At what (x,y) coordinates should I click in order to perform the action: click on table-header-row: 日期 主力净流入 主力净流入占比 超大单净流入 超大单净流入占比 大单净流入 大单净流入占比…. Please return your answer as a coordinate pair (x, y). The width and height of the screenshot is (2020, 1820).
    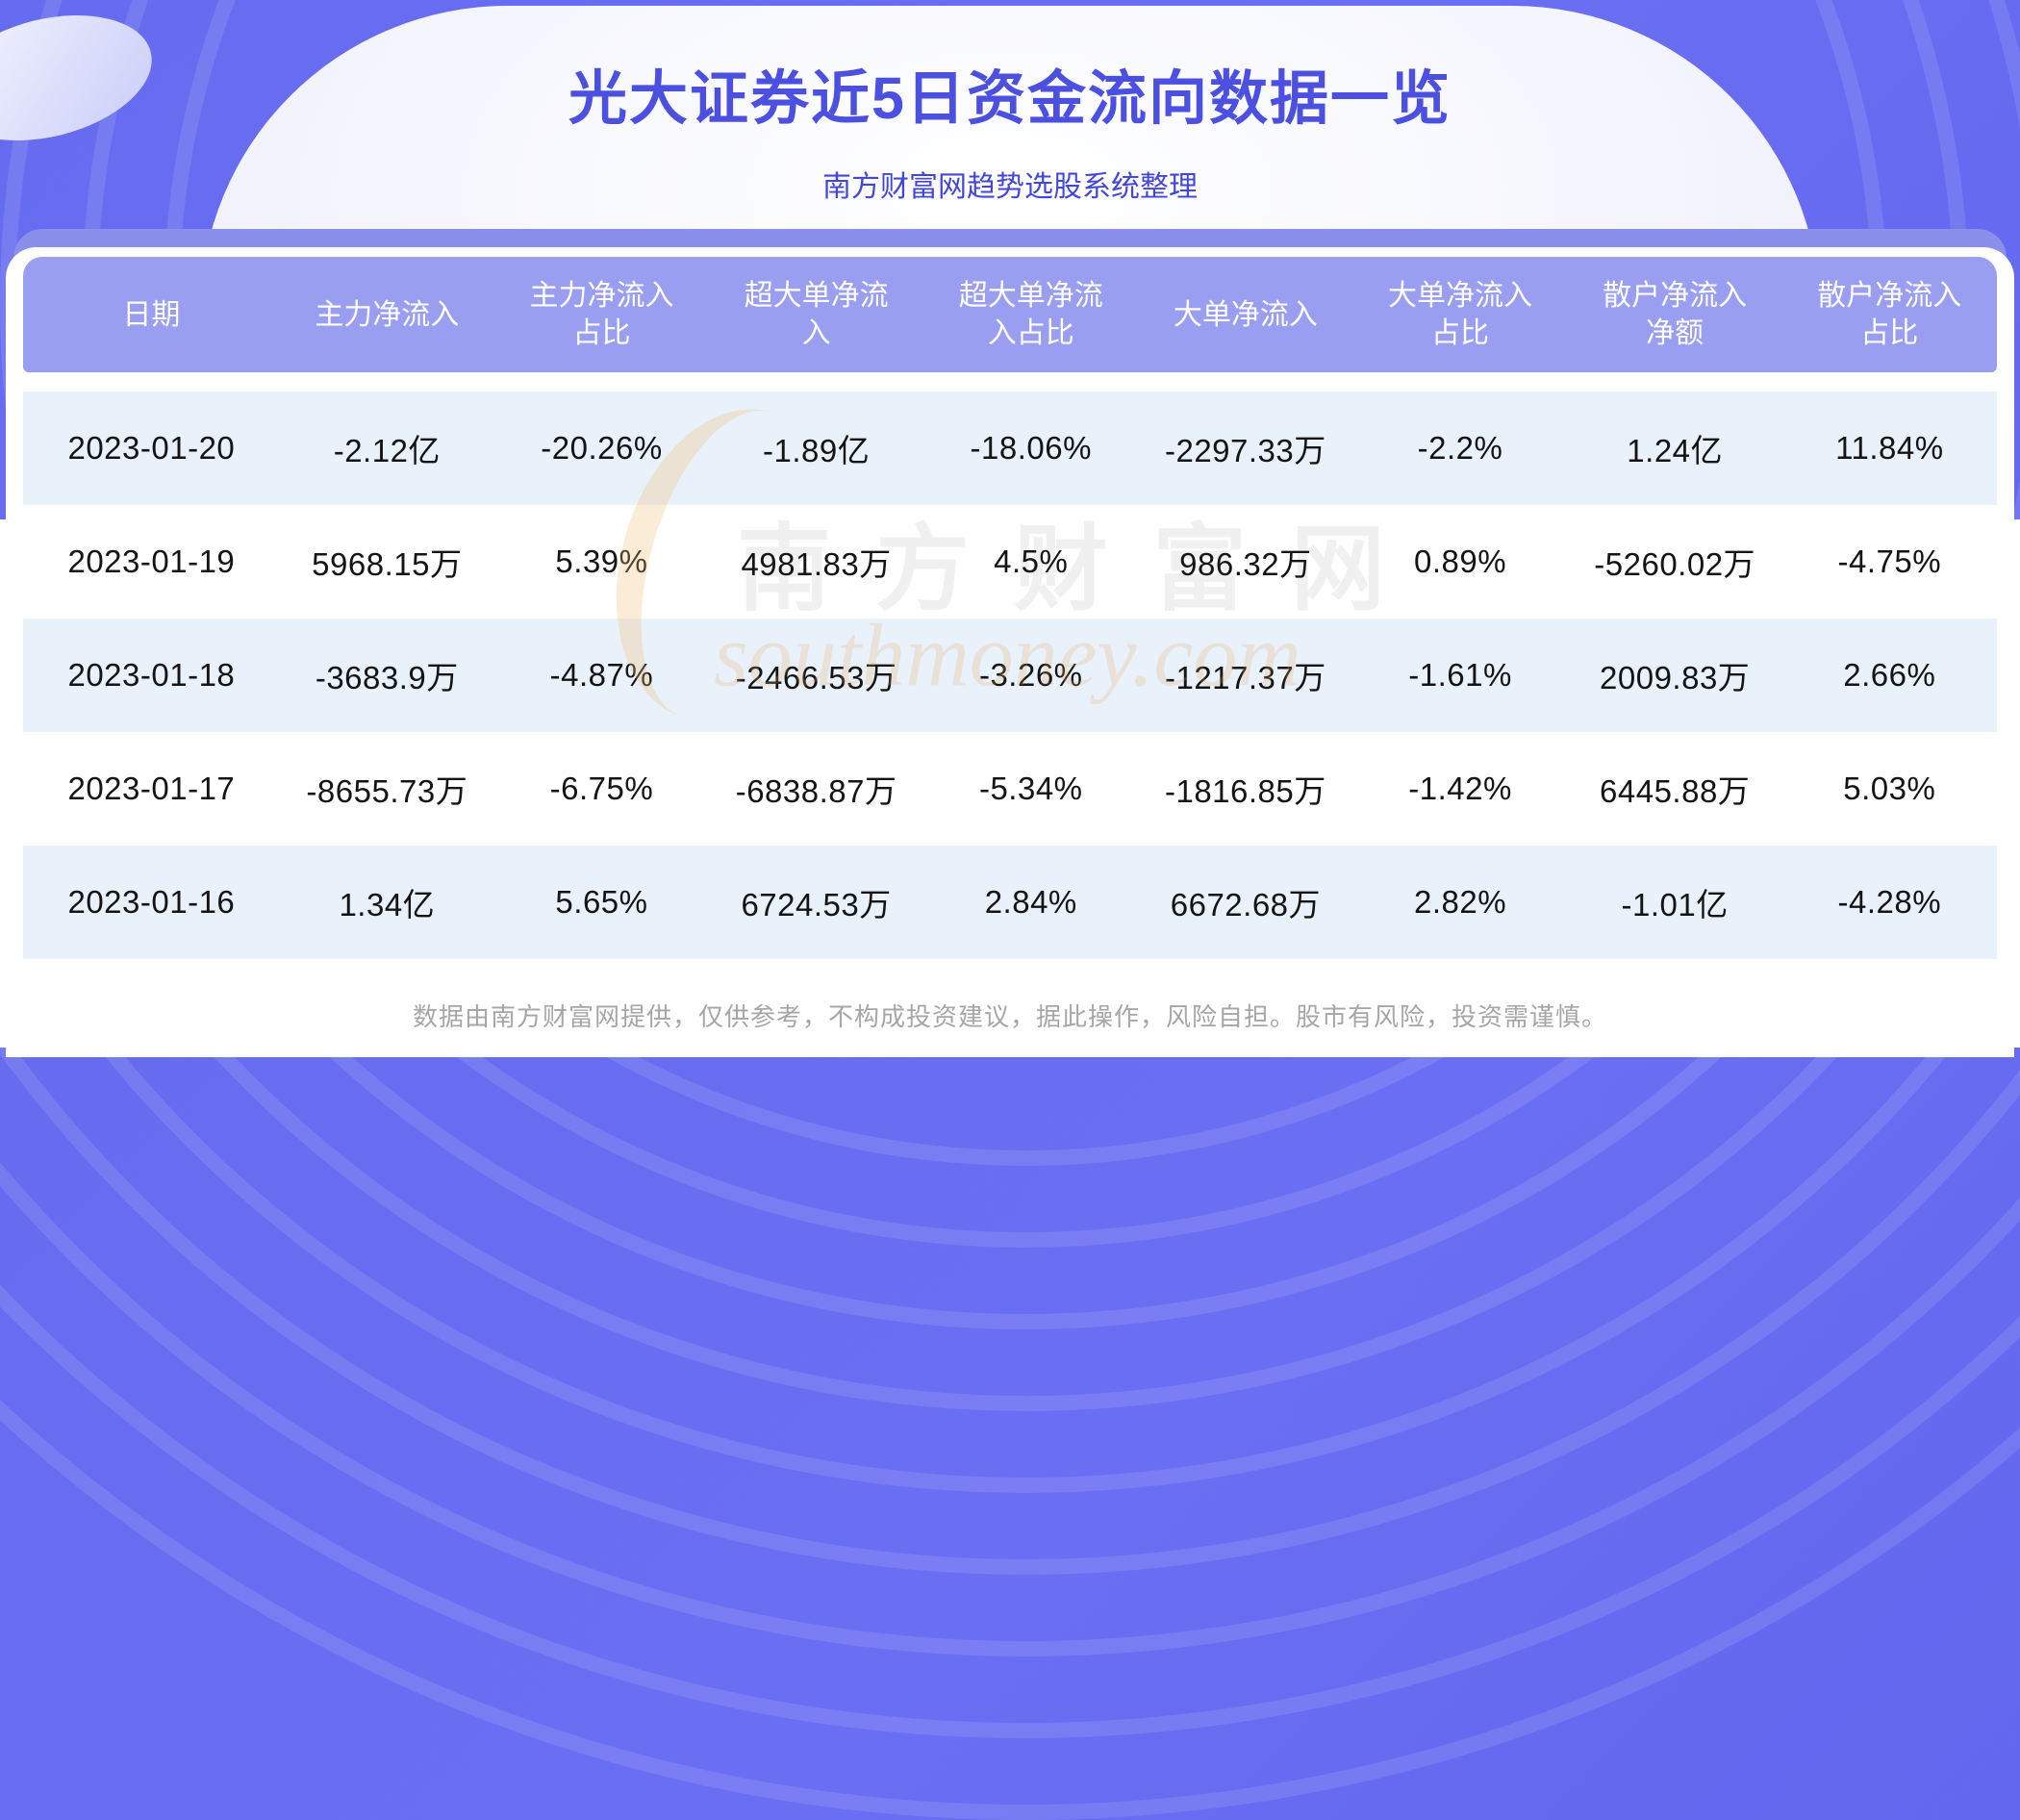
    Looking at the image, I should click on (1010, 315).